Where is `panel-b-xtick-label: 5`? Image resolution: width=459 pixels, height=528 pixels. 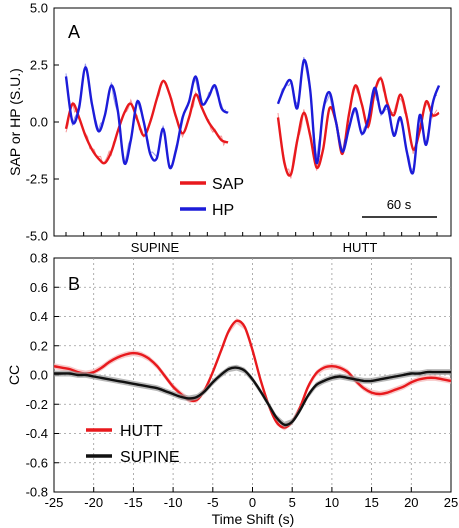
panel-b-xtick-label: 5 is located at coordinates (292, 502).